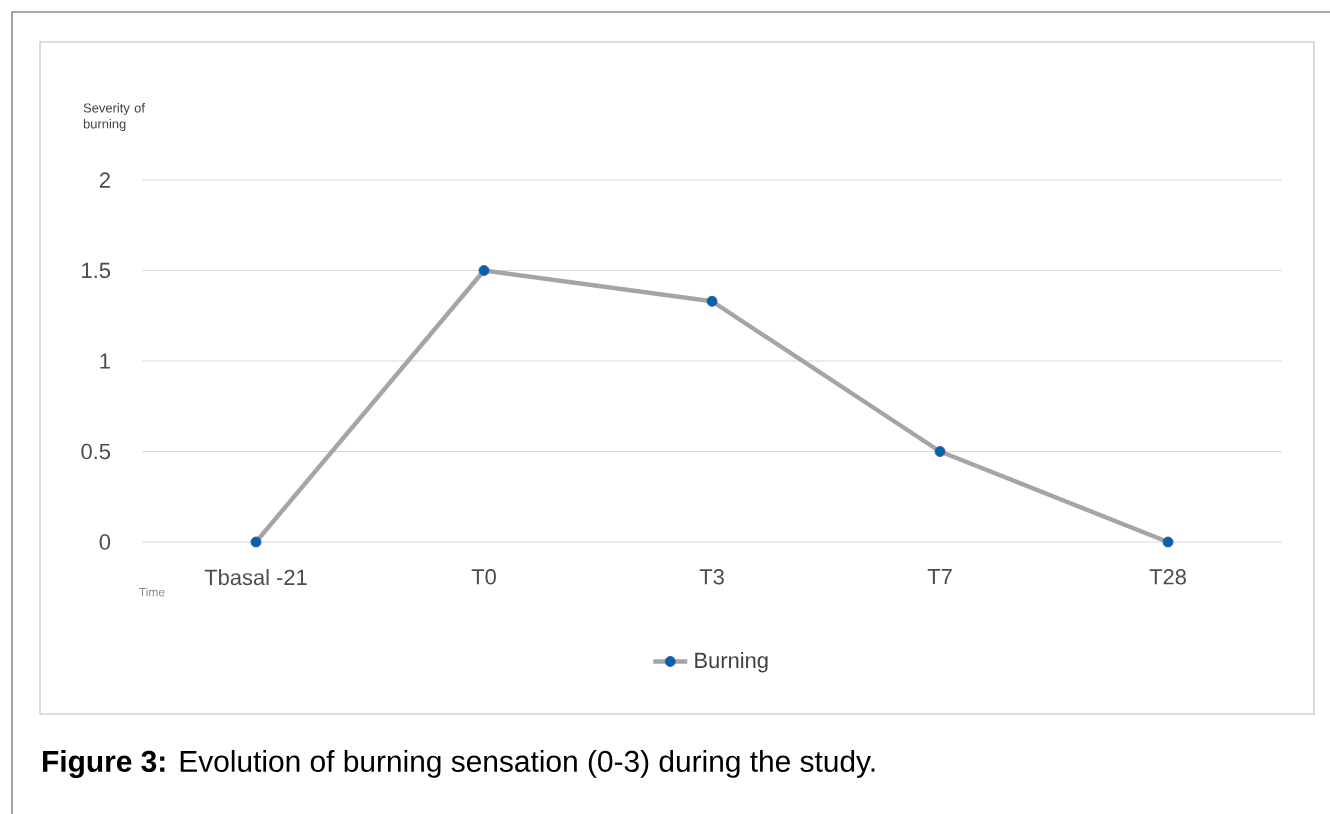  I want to click on text: Figure 3: Evolution of burning sensation (0-3) during the study., so click(459, 764).